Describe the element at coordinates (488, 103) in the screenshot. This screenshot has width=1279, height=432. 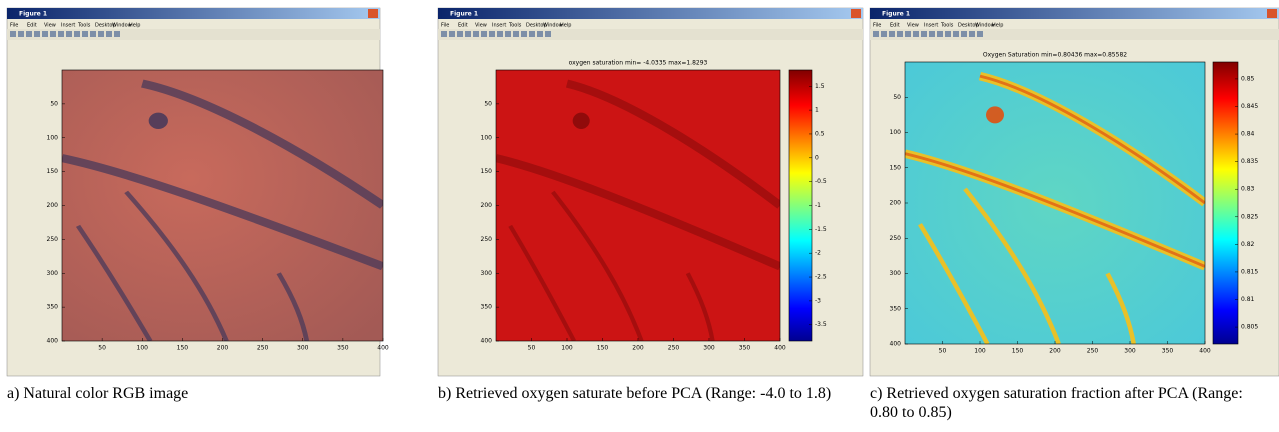
I see `y-tick-label: 50` at that location.